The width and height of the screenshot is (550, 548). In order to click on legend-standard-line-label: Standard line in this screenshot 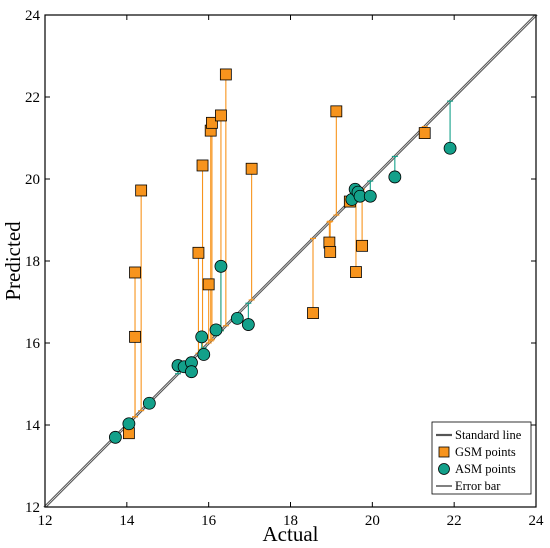, I will do `click(488, 435)`.